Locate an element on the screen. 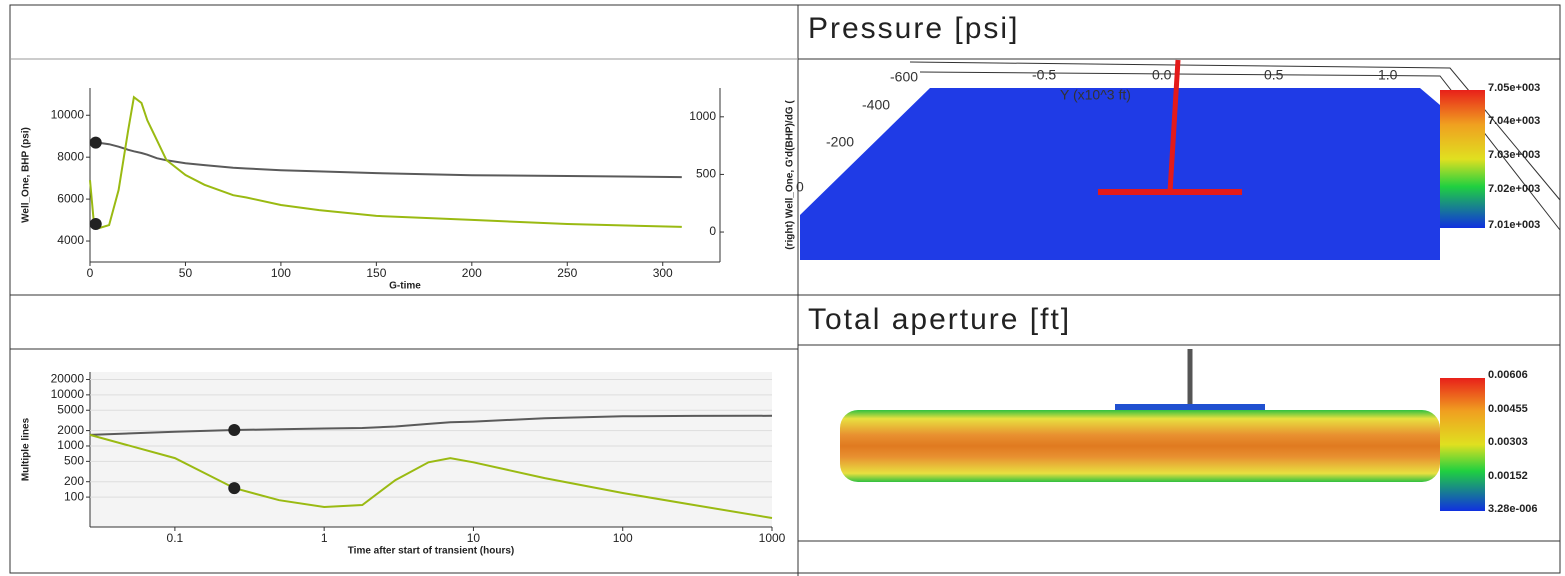 The image size is (1565, 576). plot-area is located at coordinates (431, 449).